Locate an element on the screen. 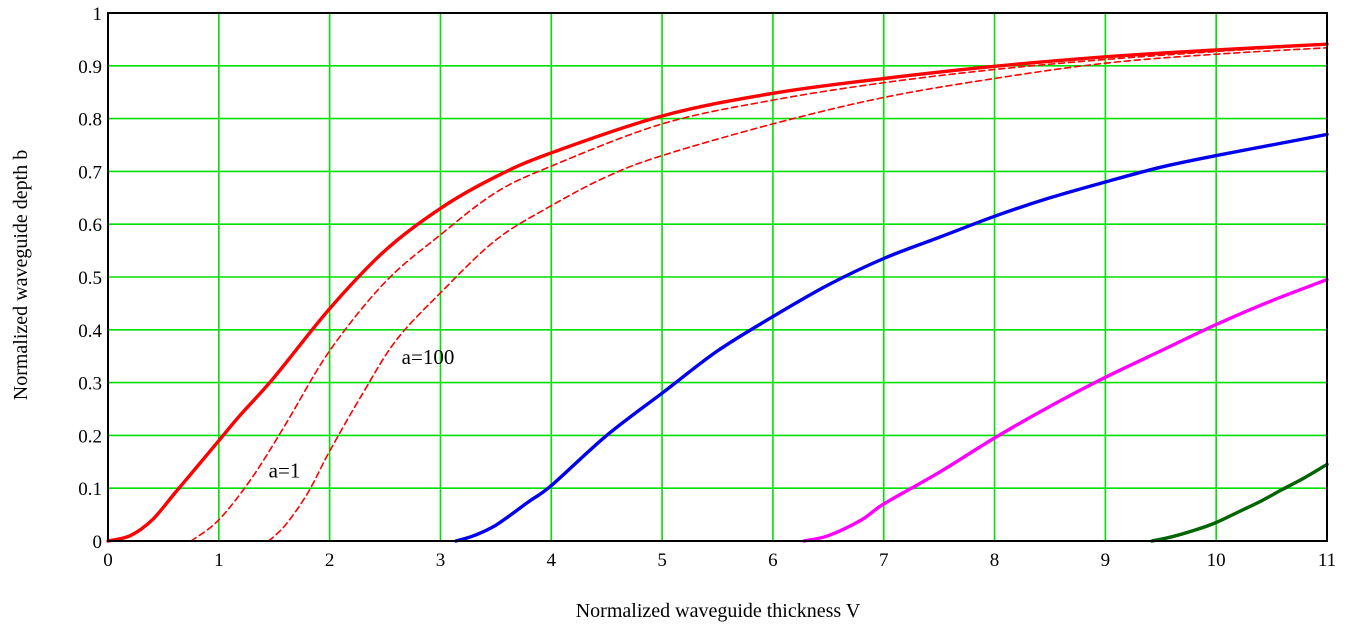 This screenshot has height=630, width=1361. y-tick-labels: 0 0.1 0.2 0.3 0.4 0.5 0.6 0.7 0.8 0.9 1 is located at coordinates (90, 278).